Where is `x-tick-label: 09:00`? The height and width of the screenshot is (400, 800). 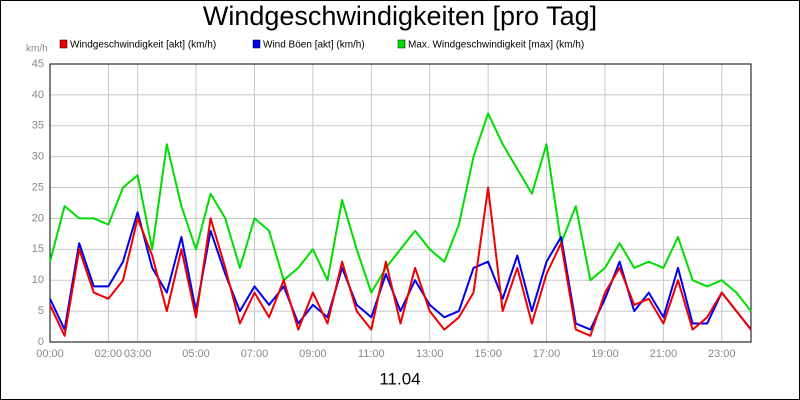 x-tick-label: 09:00 is located at coordinates (313, 354).